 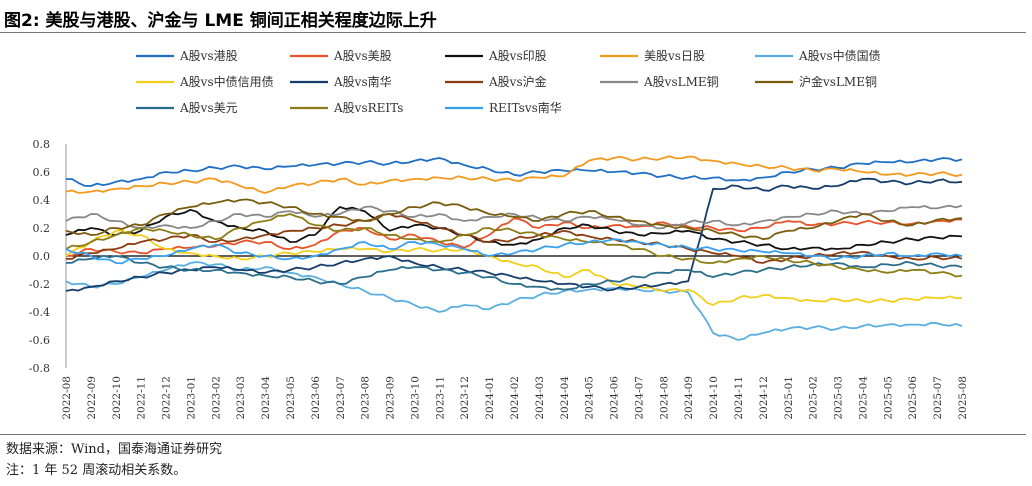 I want to click on legend-label-2: A股vs印股, so click(x=517, y=56).